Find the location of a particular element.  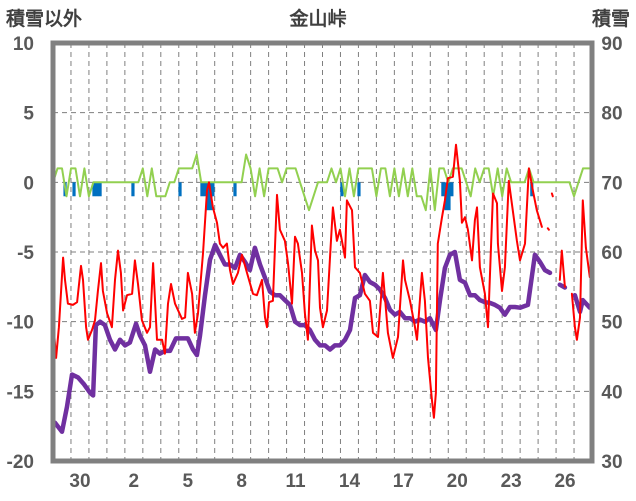

x-tick-label: 30 is located at coordinates (79, 481).